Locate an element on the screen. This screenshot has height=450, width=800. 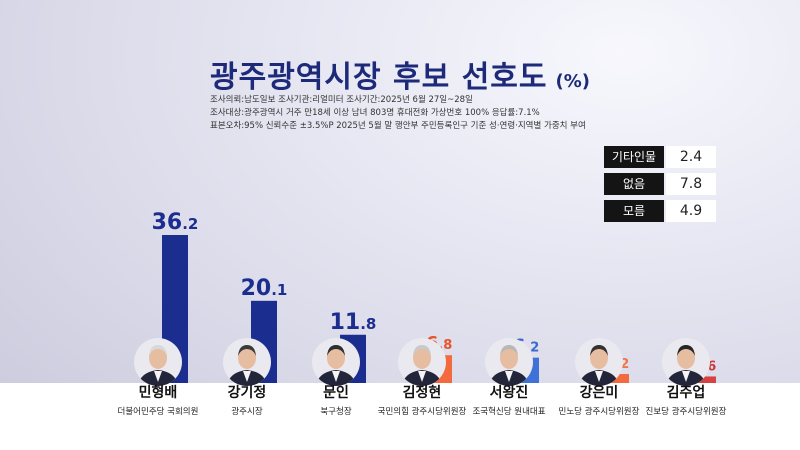
candidate-position: 진보당 광주시당위원장 is located at coordinates (686, 412).